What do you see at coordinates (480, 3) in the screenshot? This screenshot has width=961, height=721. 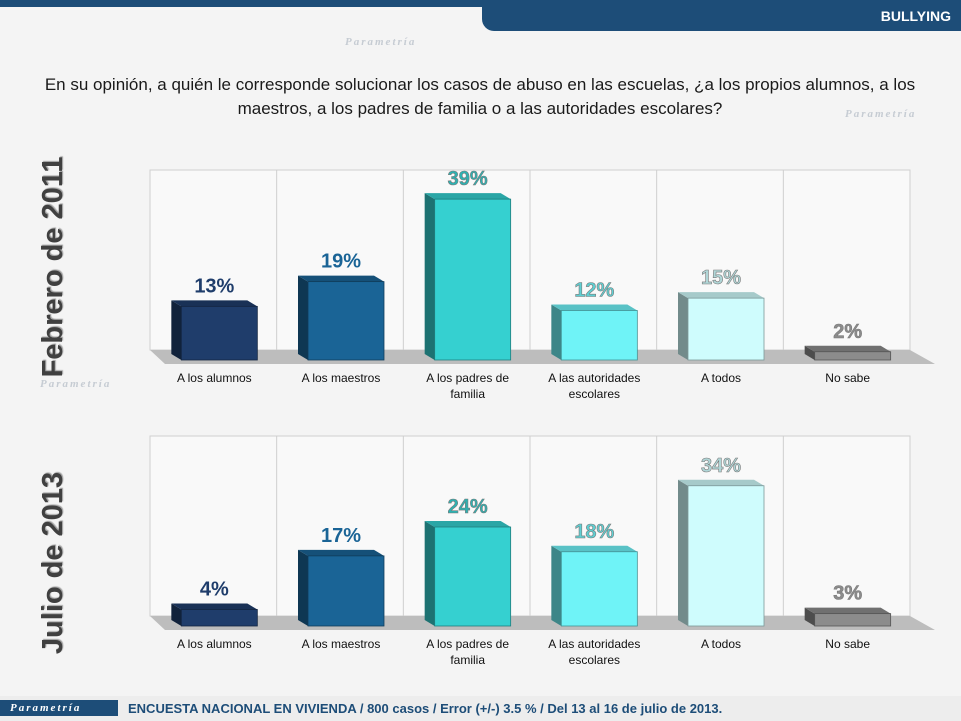 I see `top-bar` at bounding box center [480, 3].